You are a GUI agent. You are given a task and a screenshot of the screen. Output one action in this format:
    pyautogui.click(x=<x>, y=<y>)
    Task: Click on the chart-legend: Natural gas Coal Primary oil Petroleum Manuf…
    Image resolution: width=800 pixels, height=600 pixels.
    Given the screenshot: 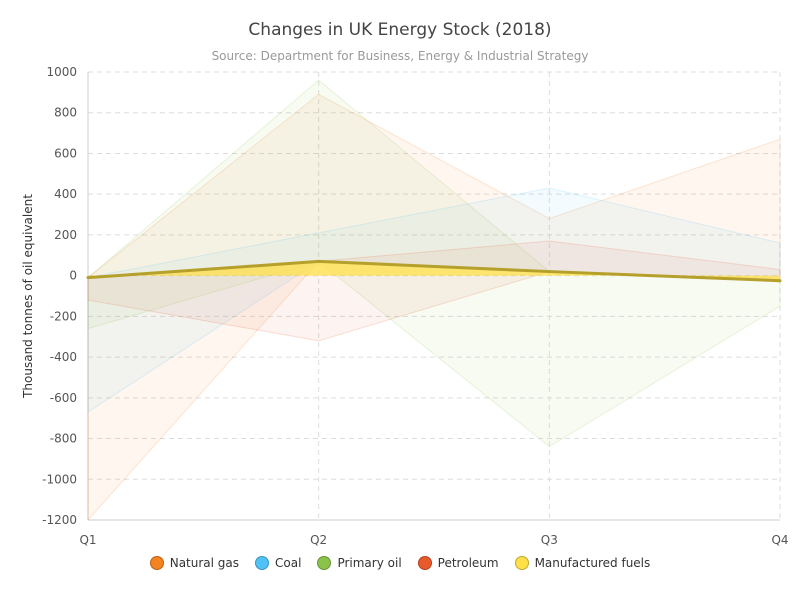 What is the action you would take?
    pyautogui.click(x=400, y=563)
    